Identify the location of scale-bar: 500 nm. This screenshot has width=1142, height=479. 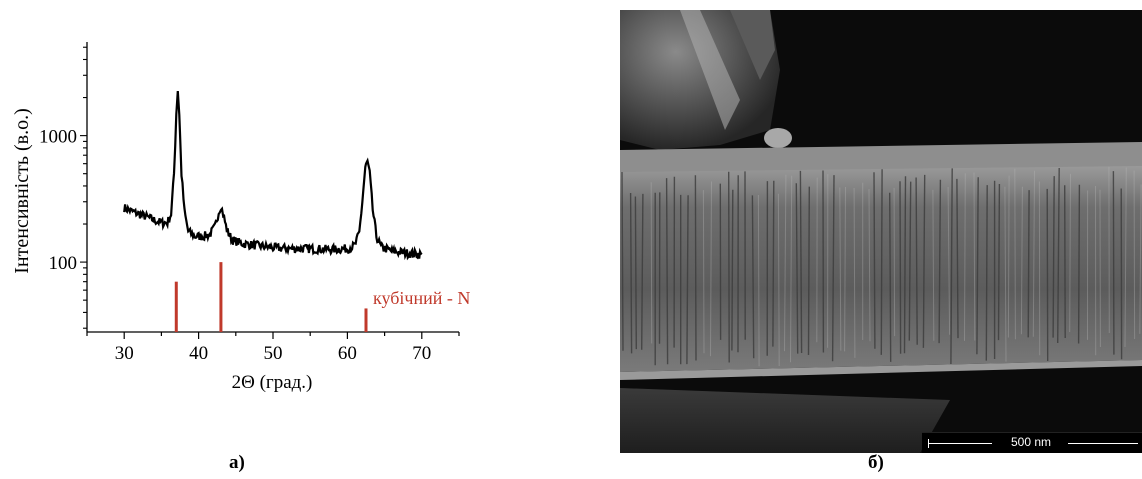
(1032, 442).